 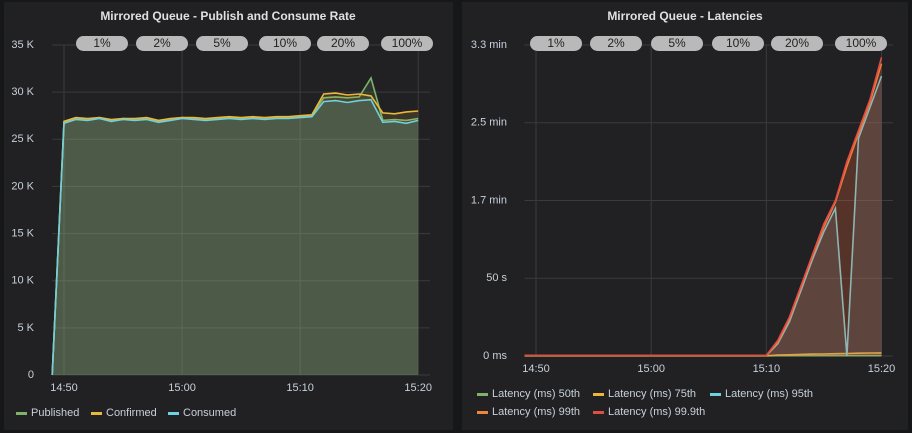 I want to click on y-tick-label: 0 ms, so click(x=495, y=356).